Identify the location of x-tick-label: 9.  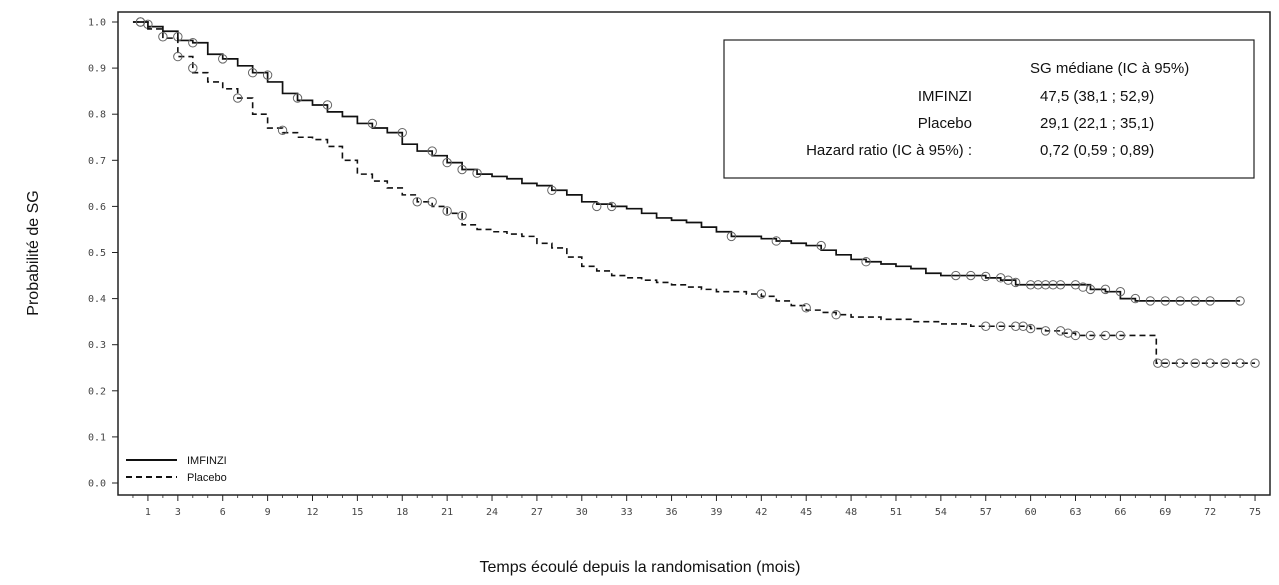
(268, 512).